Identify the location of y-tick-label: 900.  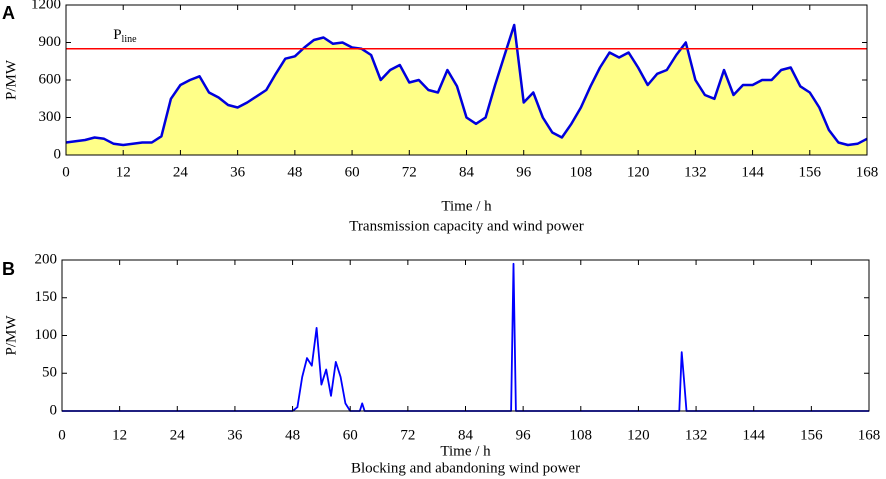
(50, 42).